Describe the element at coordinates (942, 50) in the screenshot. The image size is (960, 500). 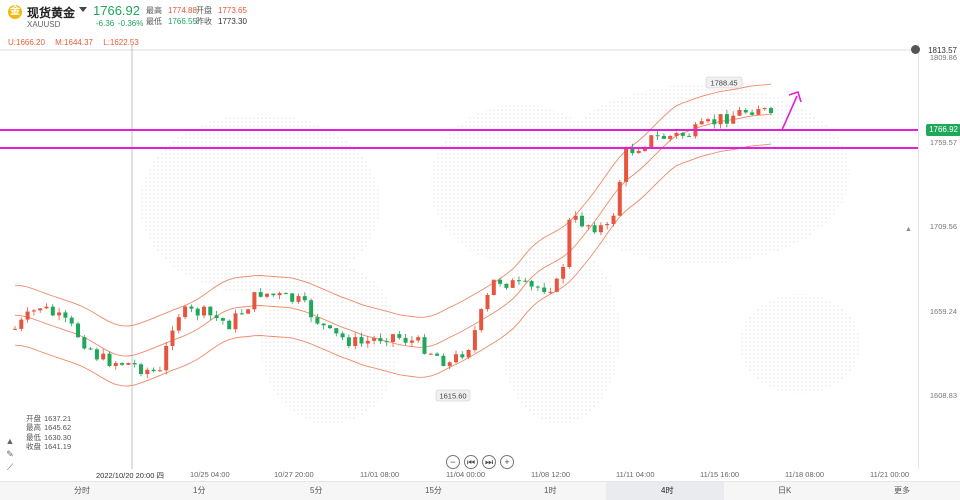
I see `price-label-top: 1813.57` at that location.